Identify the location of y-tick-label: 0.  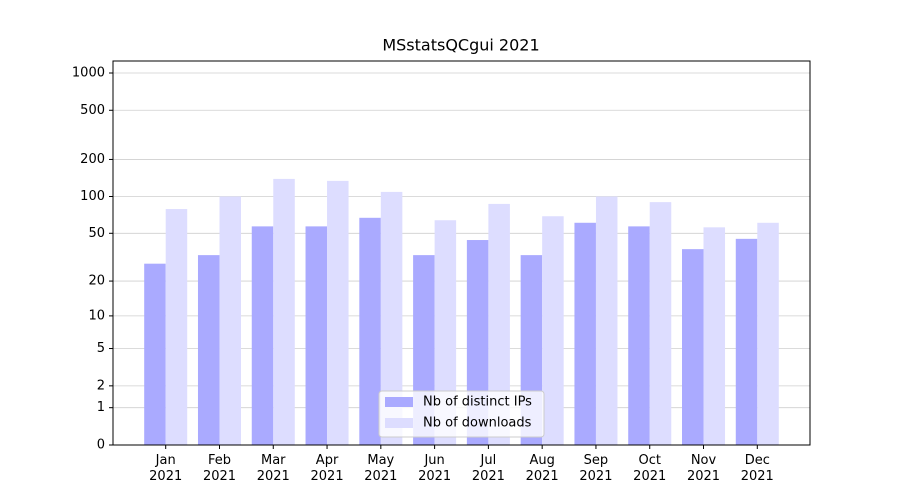
(101, 445).